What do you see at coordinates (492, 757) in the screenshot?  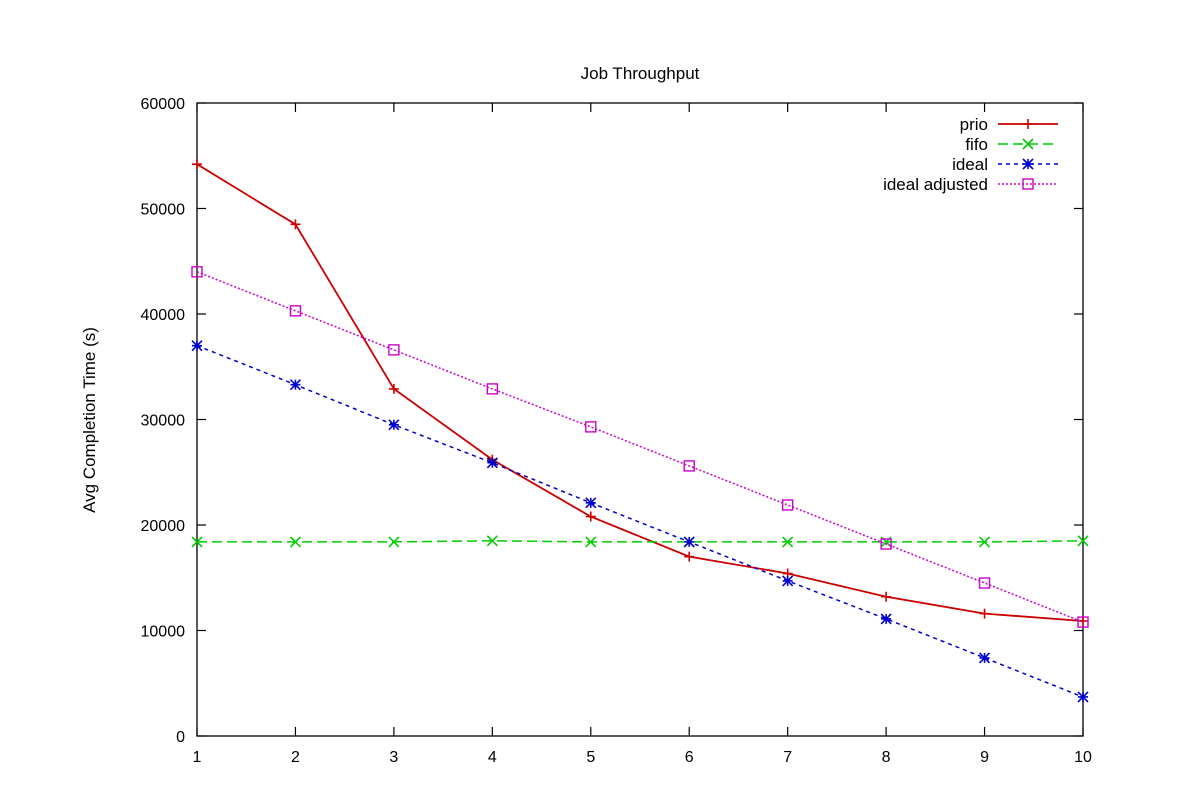 I see `x-tick-label: 4` at bounding box center [492, 757].